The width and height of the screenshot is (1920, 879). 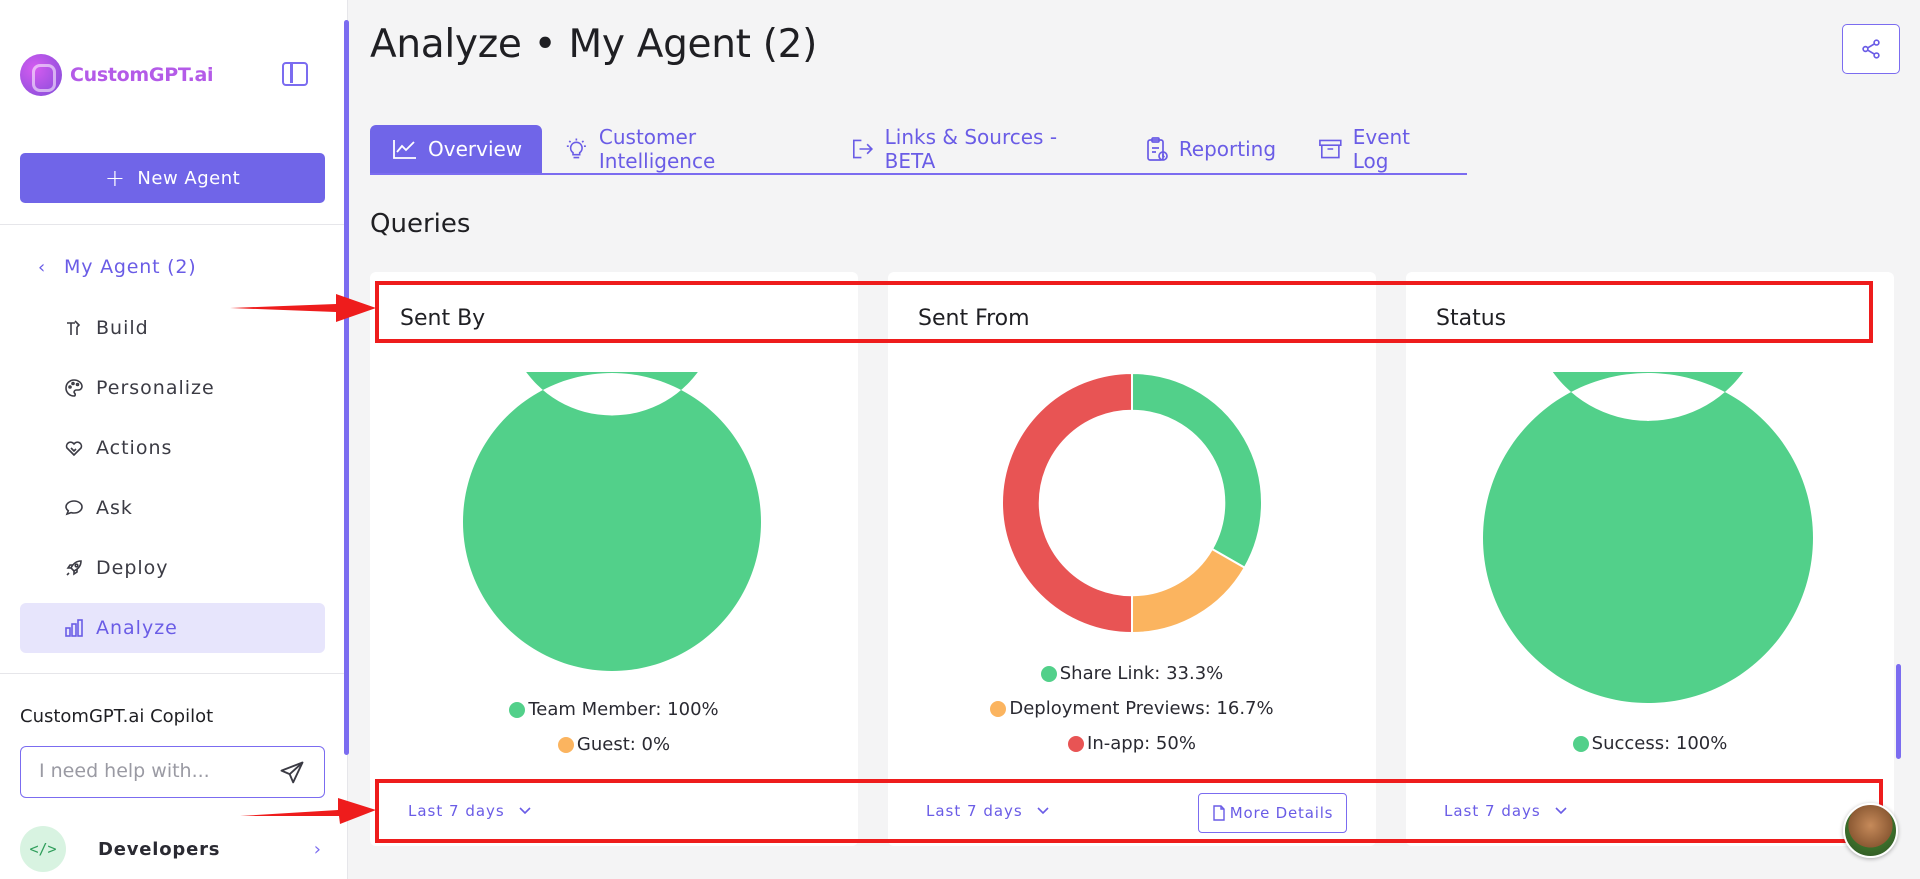 What do you see at coordinates (1157, 149) in the screenshot?
I see `clipboard-icon` at bounding box center [1157, 149].